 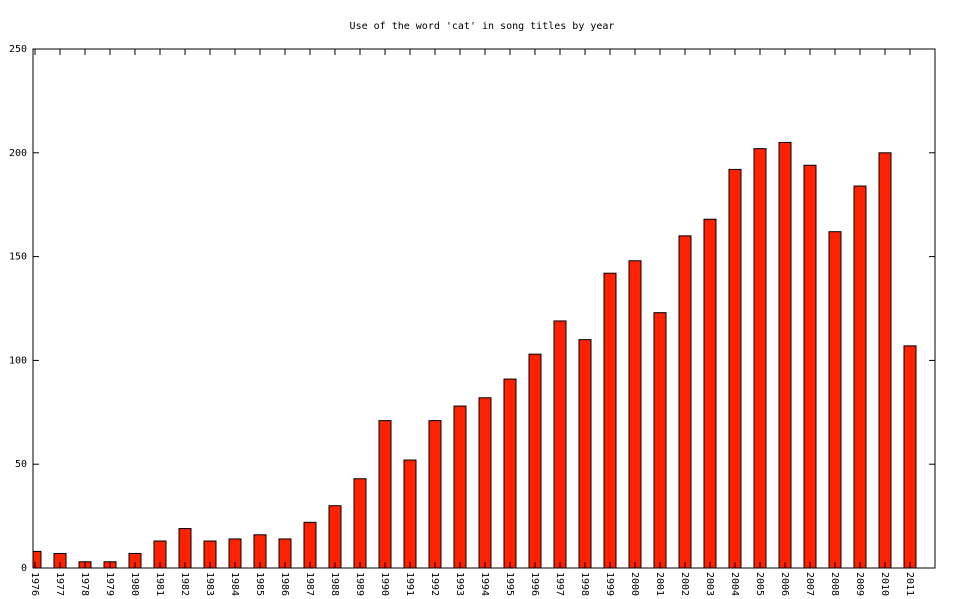 I want to click on x-tick-label: 1979, so click(x=109, y=584).